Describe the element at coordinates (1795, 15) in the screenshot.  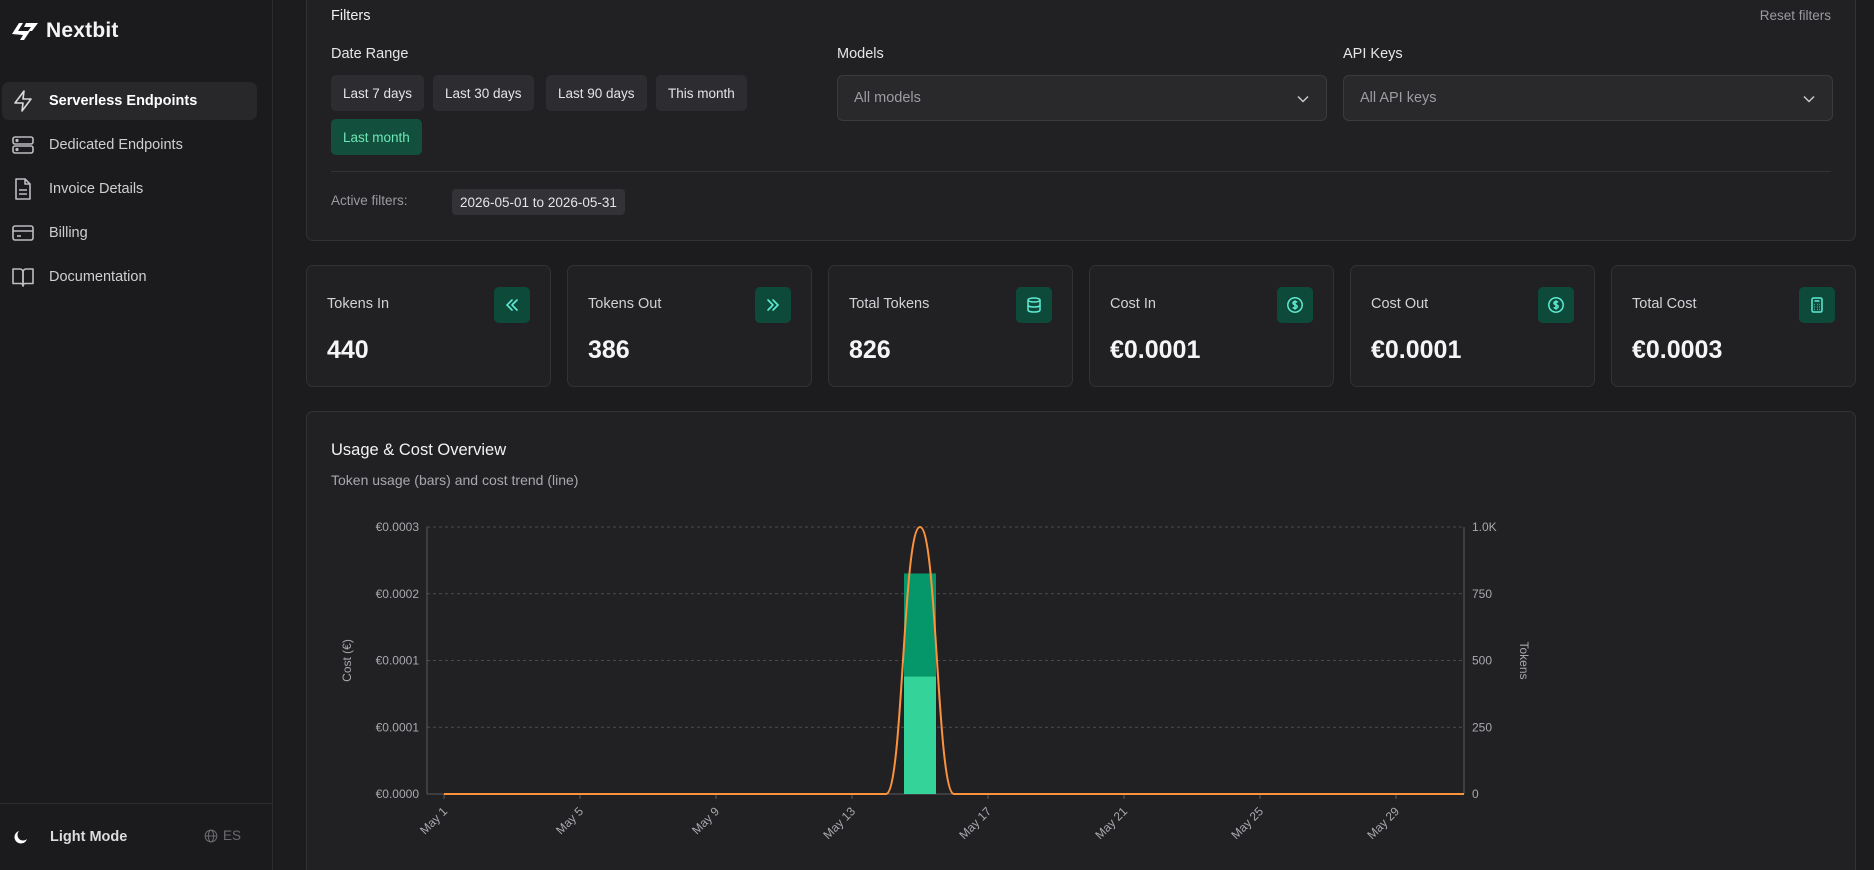
I see `reset-filters-button: Reset filters` at that location.